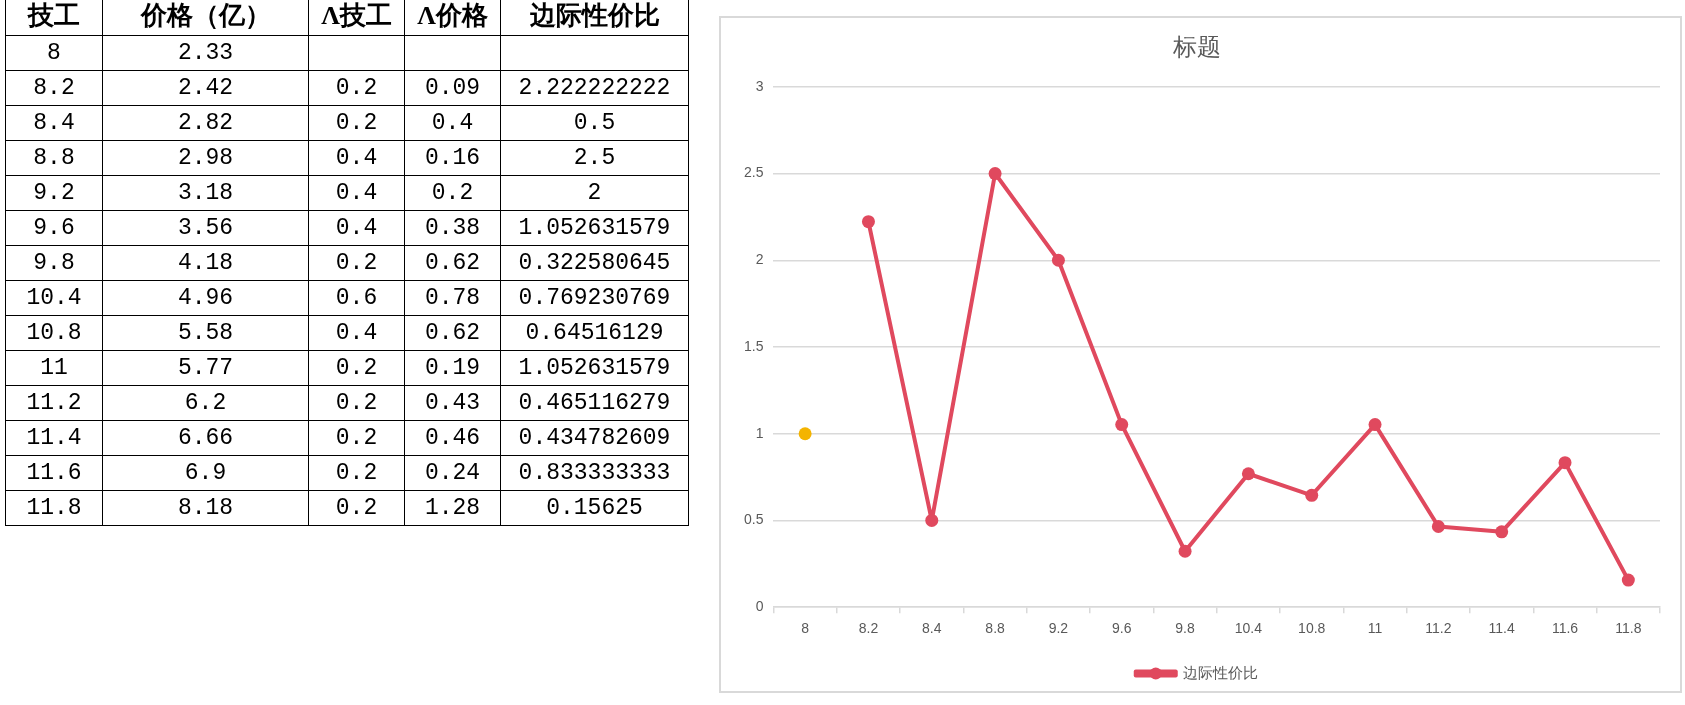 The height and width of the screenshot is (705, 1685). Describe the element at coordinates (452, 508) in the screenshot. I see `data-label: 1.28` at that location.